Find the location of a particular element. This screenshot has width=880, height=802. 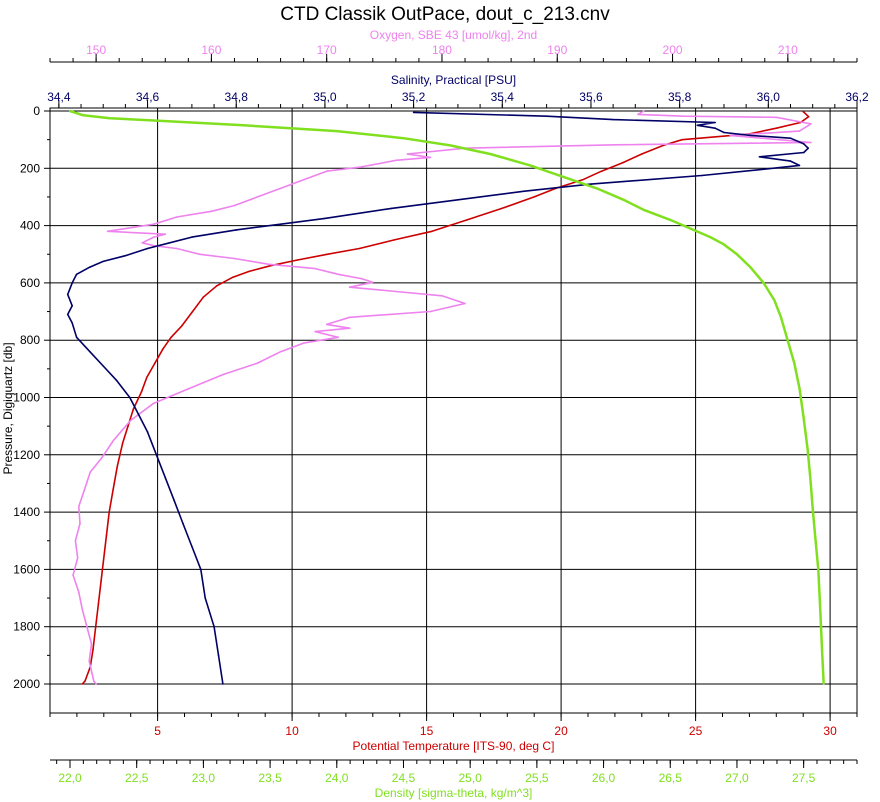

density-tick-label: 23,0 is located at coordinates (204, 778).